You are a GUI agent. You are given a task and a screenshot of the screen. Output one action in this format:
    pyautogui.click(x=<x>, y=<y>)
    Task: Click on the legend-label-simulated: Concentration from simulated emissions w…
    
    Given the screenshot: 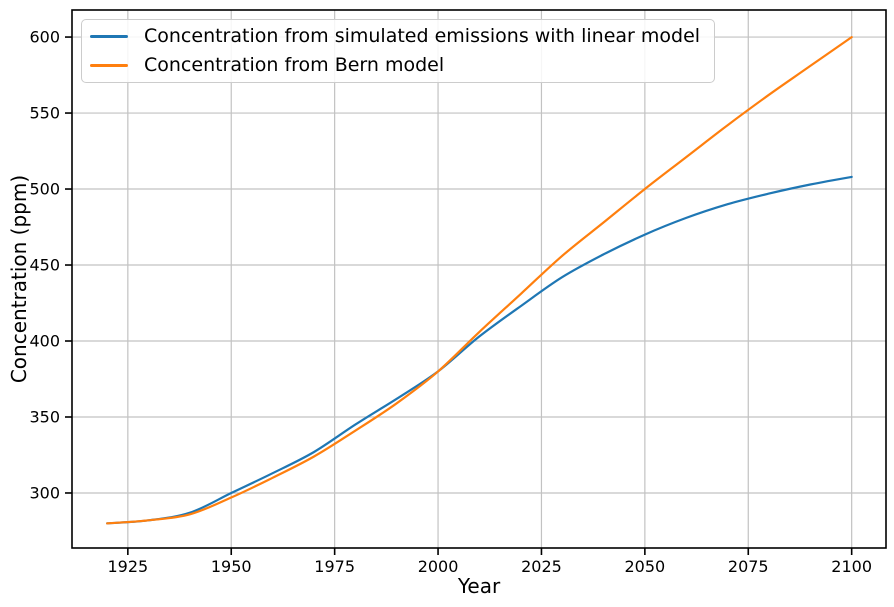 What is the action you would take?
    pyautogui.click(x=422, y=36)
    